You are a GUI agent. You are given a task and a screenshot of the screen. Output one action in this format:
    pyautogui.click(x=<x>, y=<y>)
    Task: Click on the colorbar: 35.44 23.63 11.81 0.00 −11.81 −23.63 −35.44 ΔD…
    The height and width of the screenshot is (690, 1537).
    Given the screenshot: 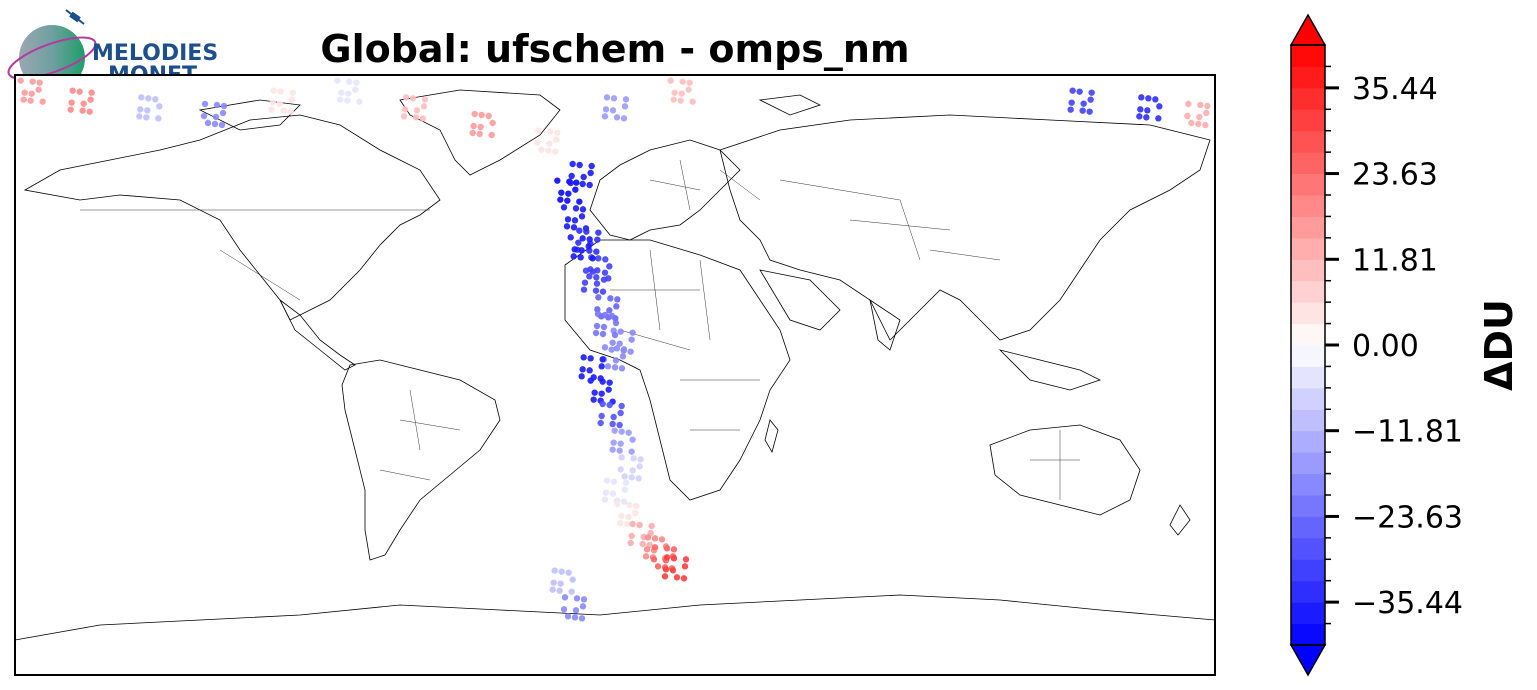 What is the action you would take?
    pyautogui.click(x=1405, y=345)
    